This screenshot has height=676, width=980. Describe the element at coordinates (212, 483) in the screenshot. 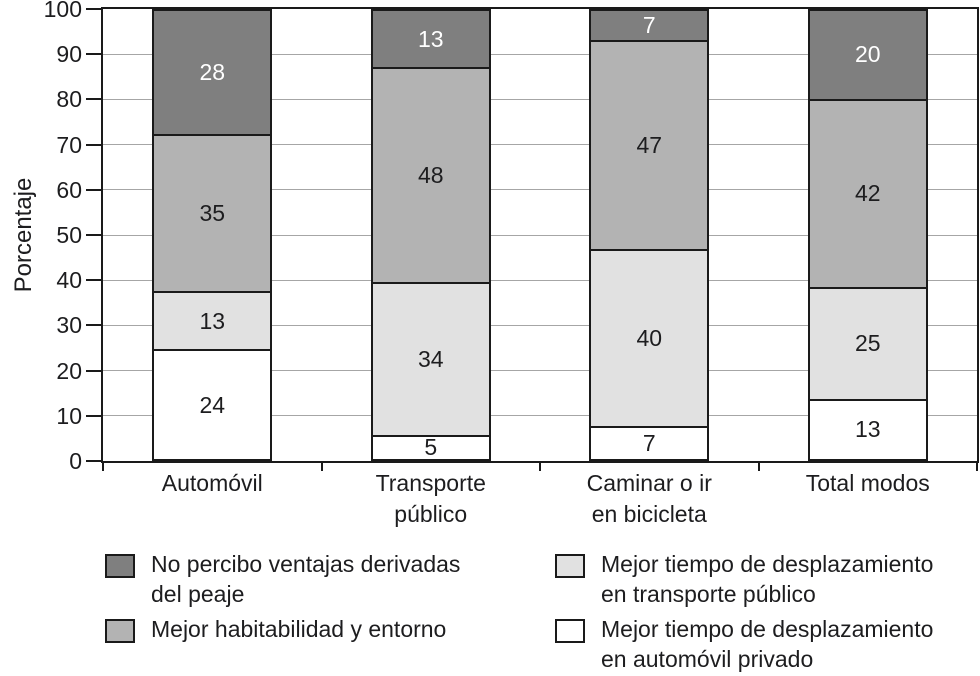

I see `x-category-label: Automóvil` at that location.